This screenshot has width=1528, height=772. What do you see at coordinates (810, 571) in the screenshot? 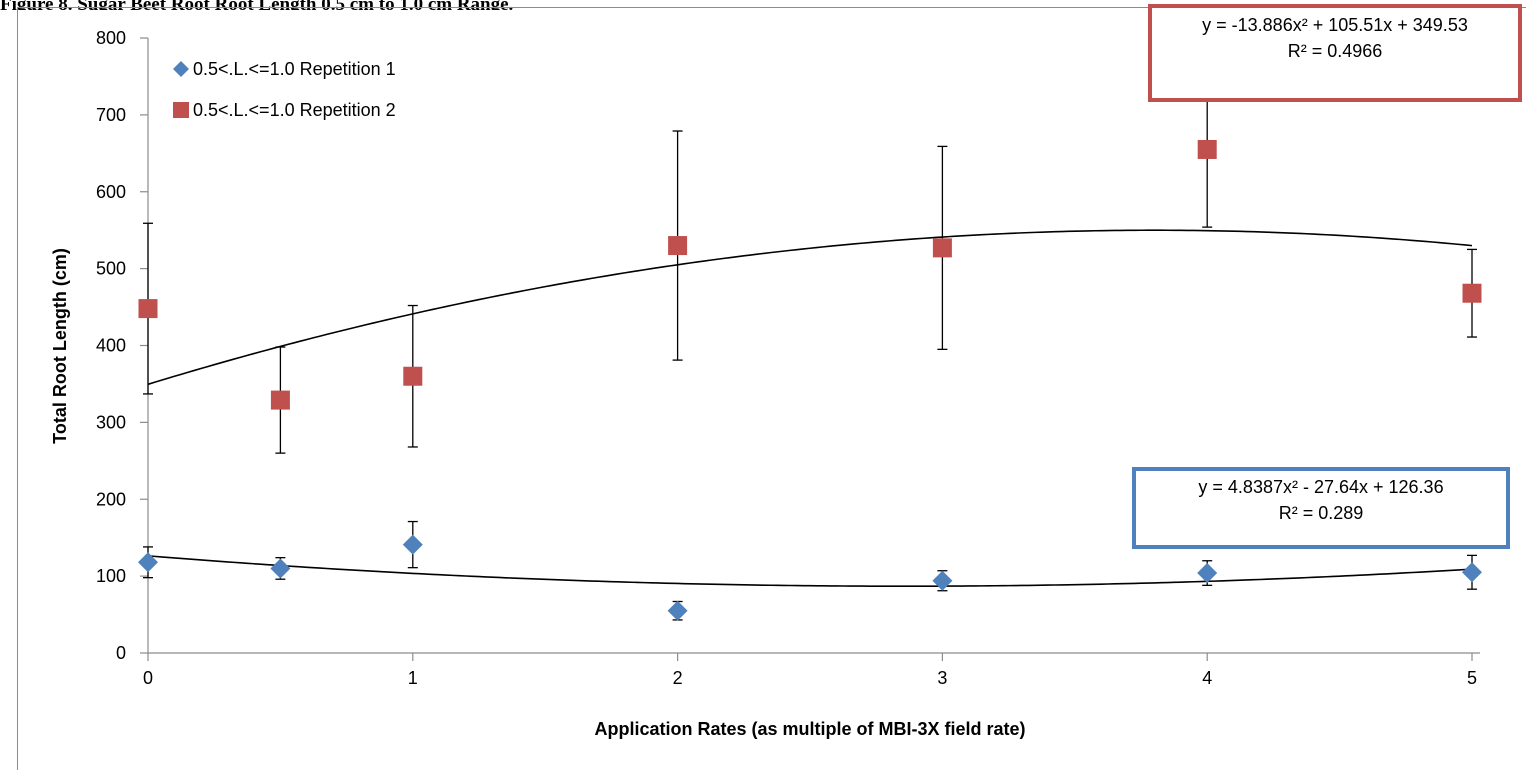
I see `trendline-rep1` at bounding box center [810, 571].